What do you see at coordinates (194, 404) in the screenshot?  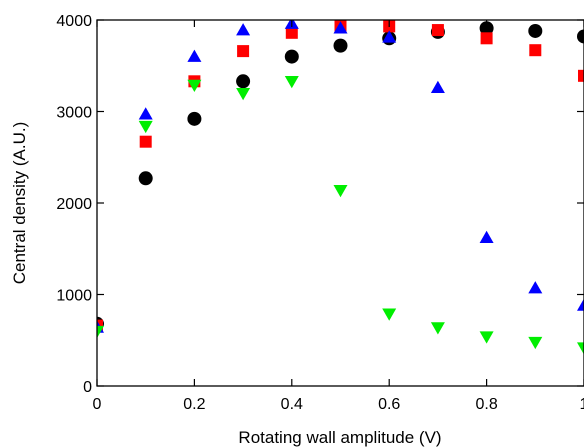 I see `x-tick-label: 0.2` at bounding box center [194, 404].